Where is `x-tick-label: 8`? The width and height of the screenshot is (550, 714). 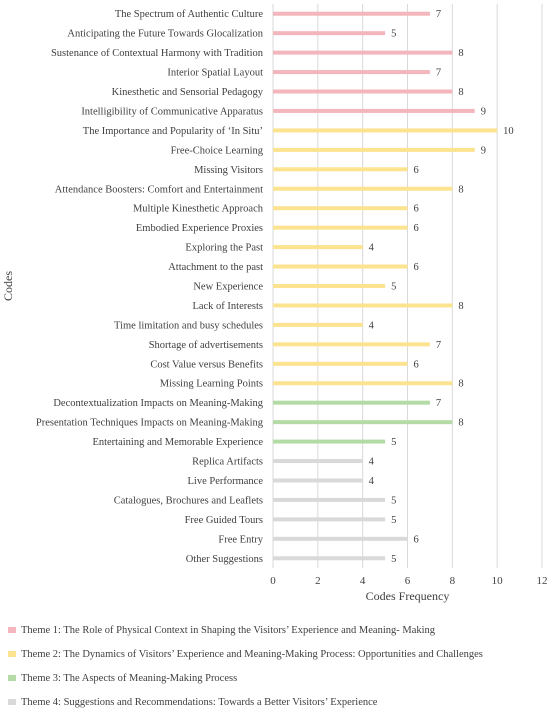 x-tick-label: 8 is located at coordinates (453, 581).